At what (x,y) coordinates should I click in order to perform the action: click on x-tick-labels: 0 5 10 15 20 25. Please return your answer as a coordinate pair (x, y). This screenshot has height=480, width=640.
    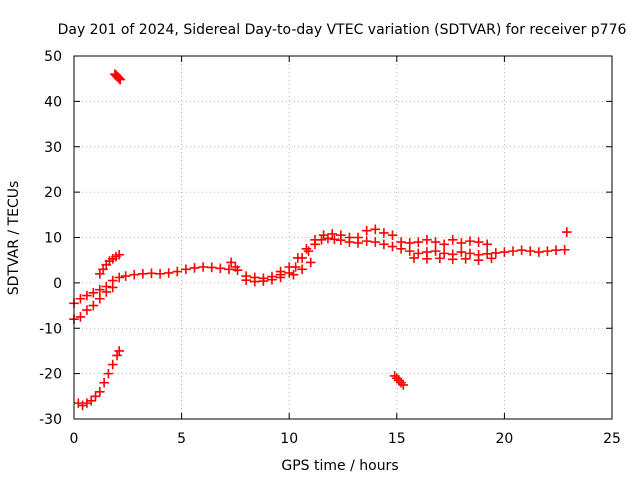
    Looking at the image, I should click on (345, 439).